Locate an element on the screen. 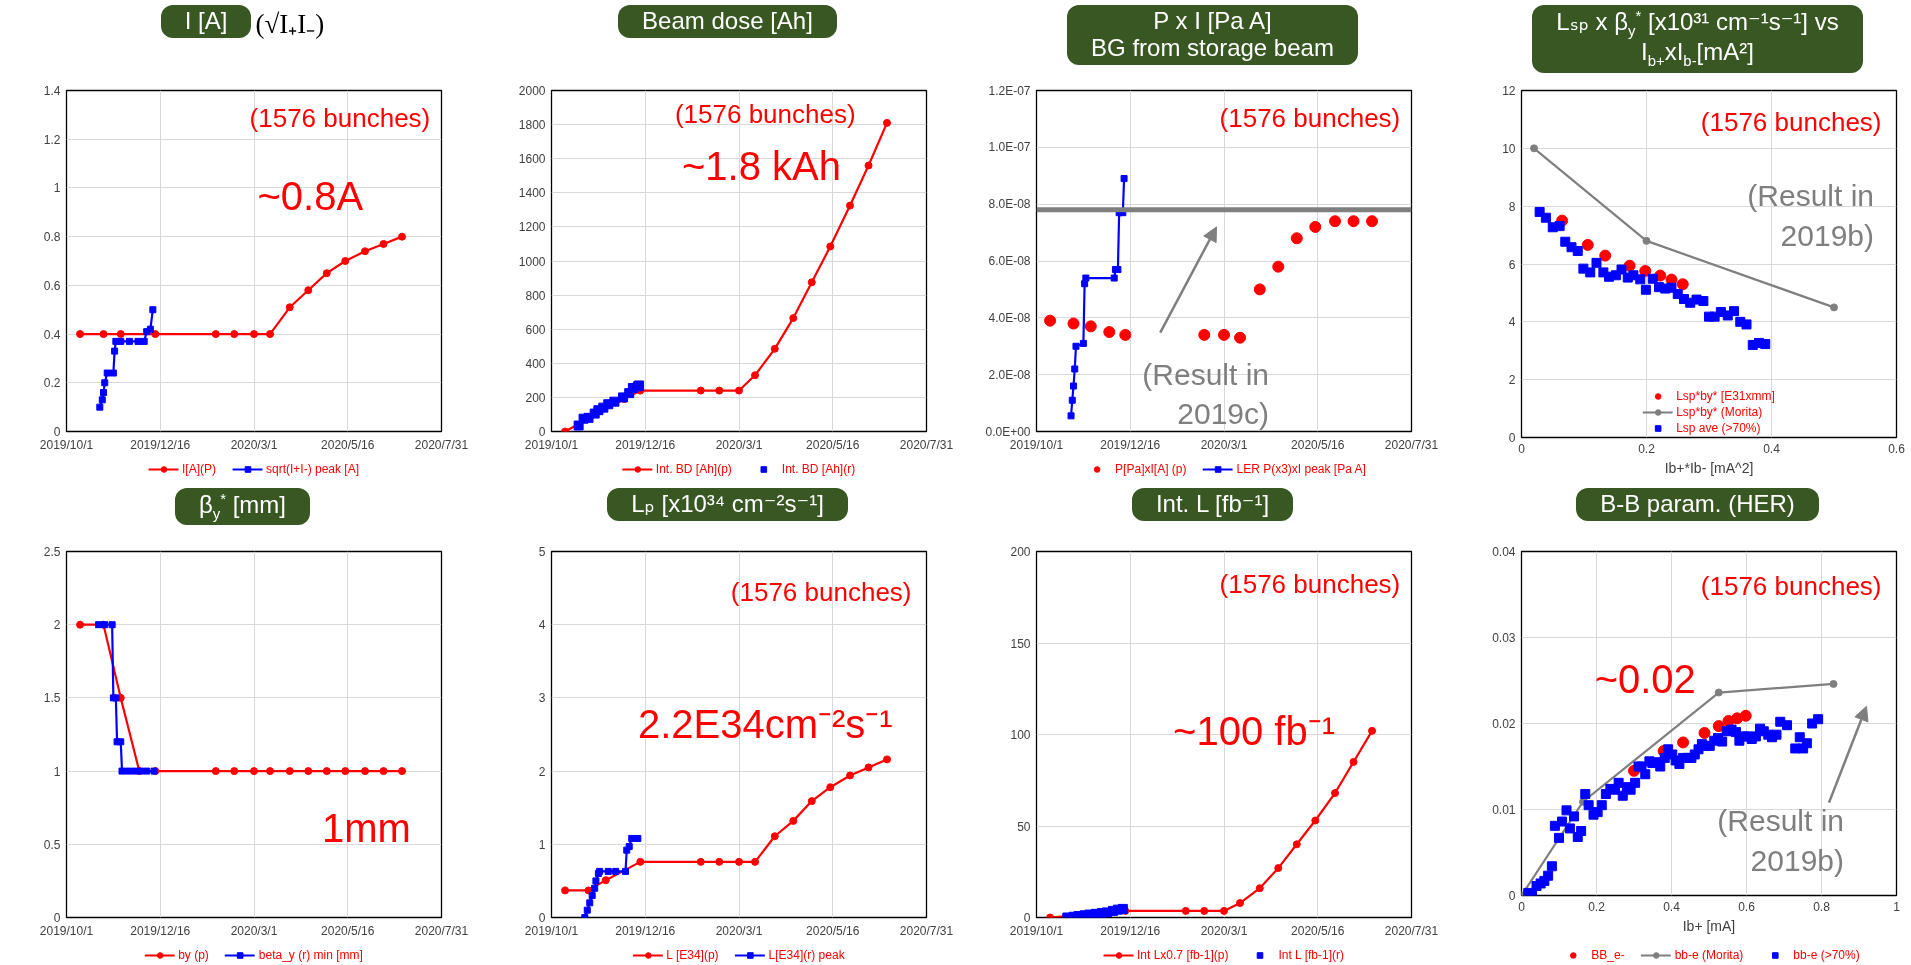 Image resolution: width=1911 pixels, height=965 pixels. y-tick-label: 10 is located at coordinates (1509, 148).